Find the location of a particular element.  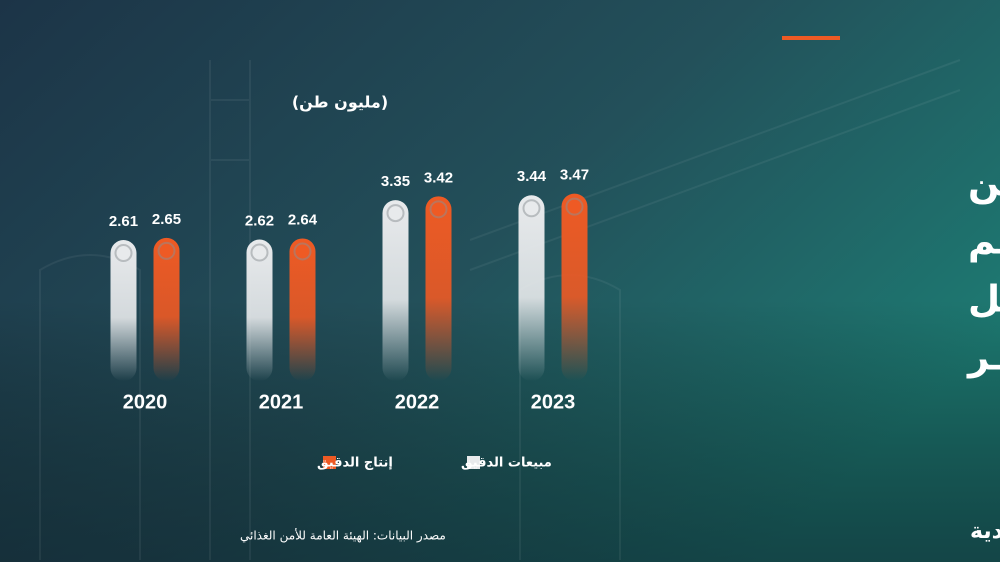

title-line: شركـــات المطاحن is located at coordinates (984, 183).